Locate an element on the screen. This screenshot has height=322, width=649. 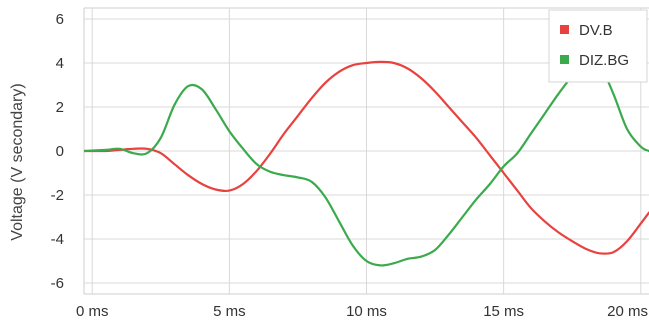
x-tick-label: 15 ms is located at coordinates (503, 311).